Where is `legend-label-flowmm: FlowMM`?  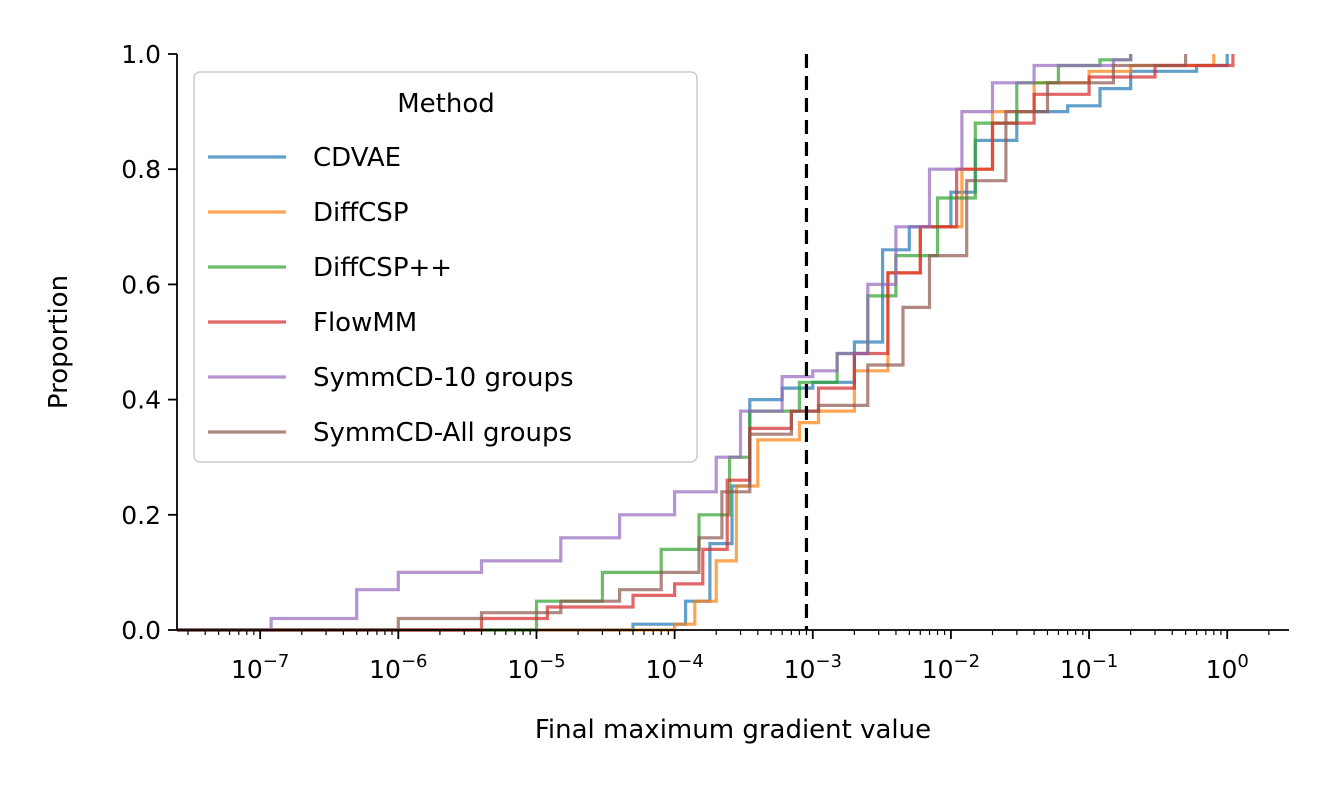 legend-label-flowmm: FlowMM is located at coordinates (365, 323).